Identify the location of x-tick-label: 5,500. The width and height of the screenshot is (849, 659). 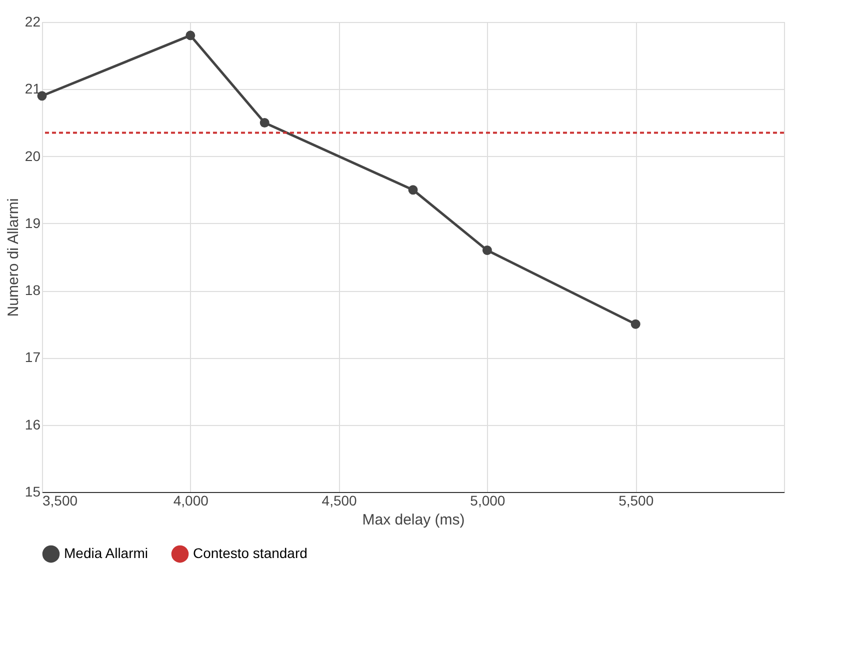
(636, 500).